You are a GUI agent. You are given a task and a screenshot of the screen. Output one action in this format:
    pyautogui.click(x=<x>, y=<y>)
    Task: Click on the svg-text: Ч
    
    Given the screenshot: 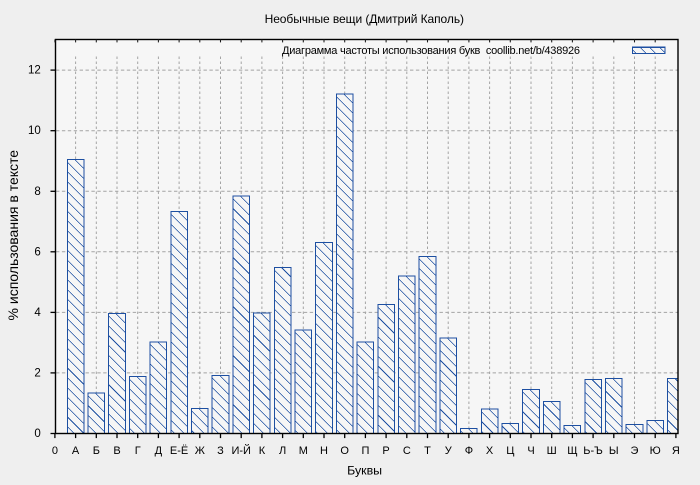 What is the action you would take?
    pyautogui.click(x=530, y=451)
    